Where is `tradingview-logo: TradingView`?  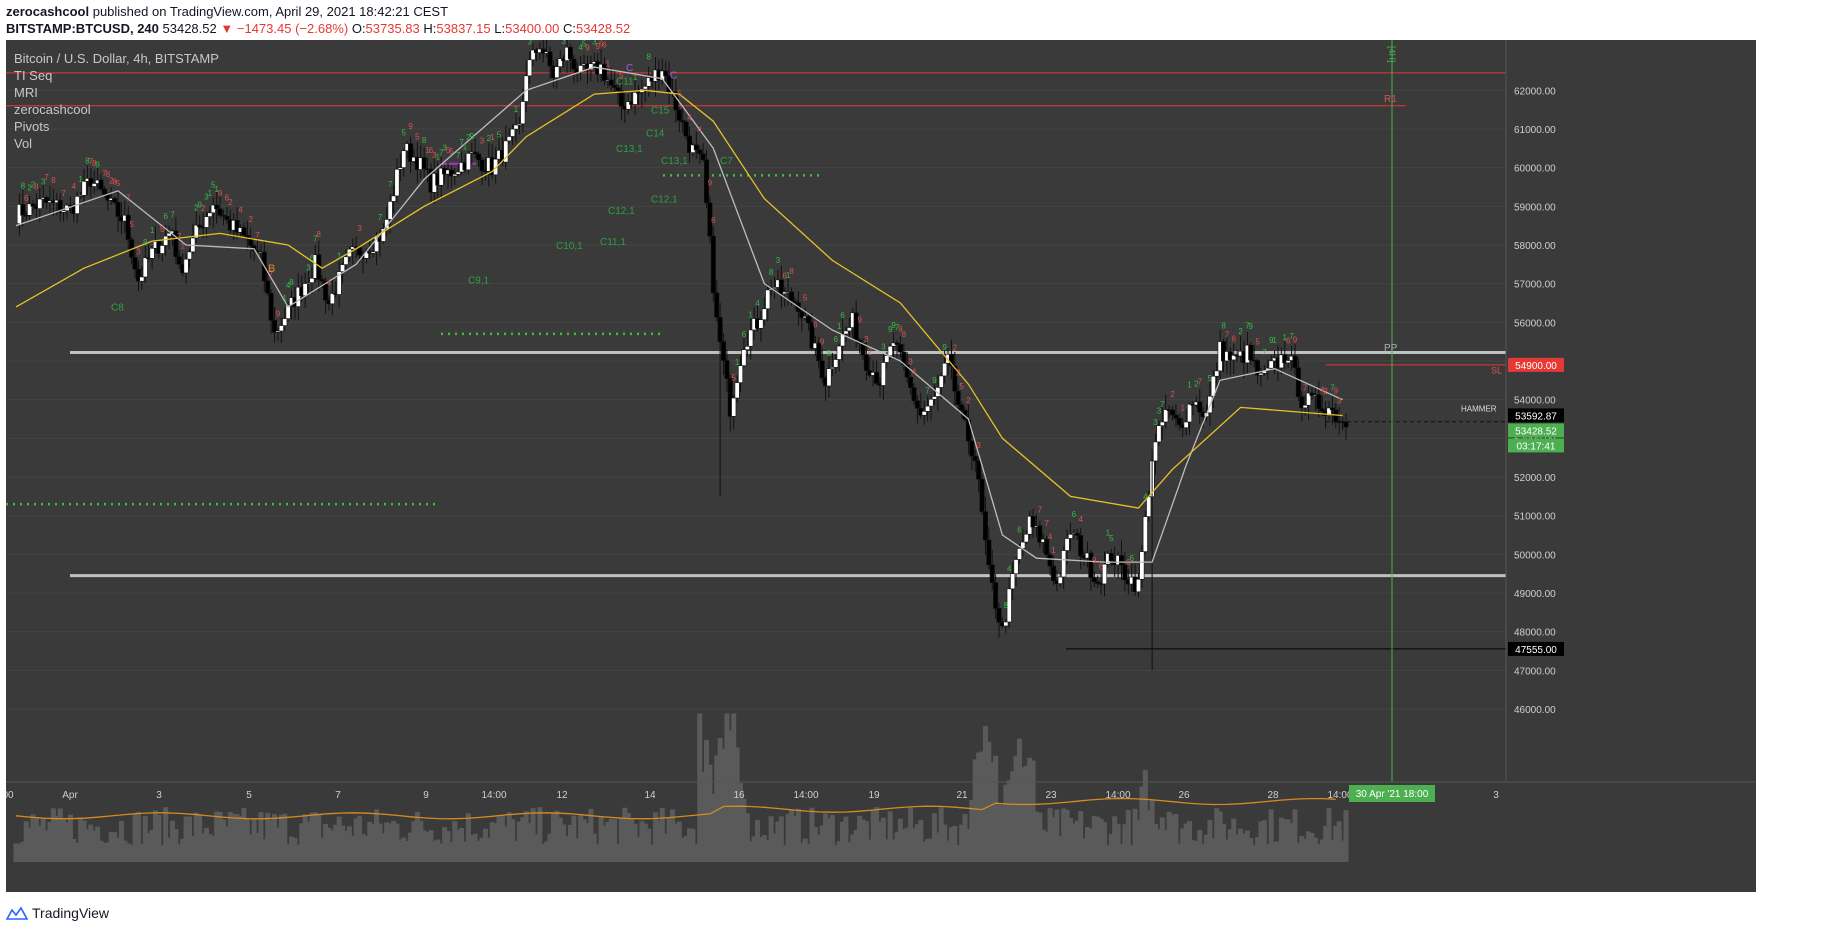 tradingview-logo: TradingView is located at coordinates (57, 913).